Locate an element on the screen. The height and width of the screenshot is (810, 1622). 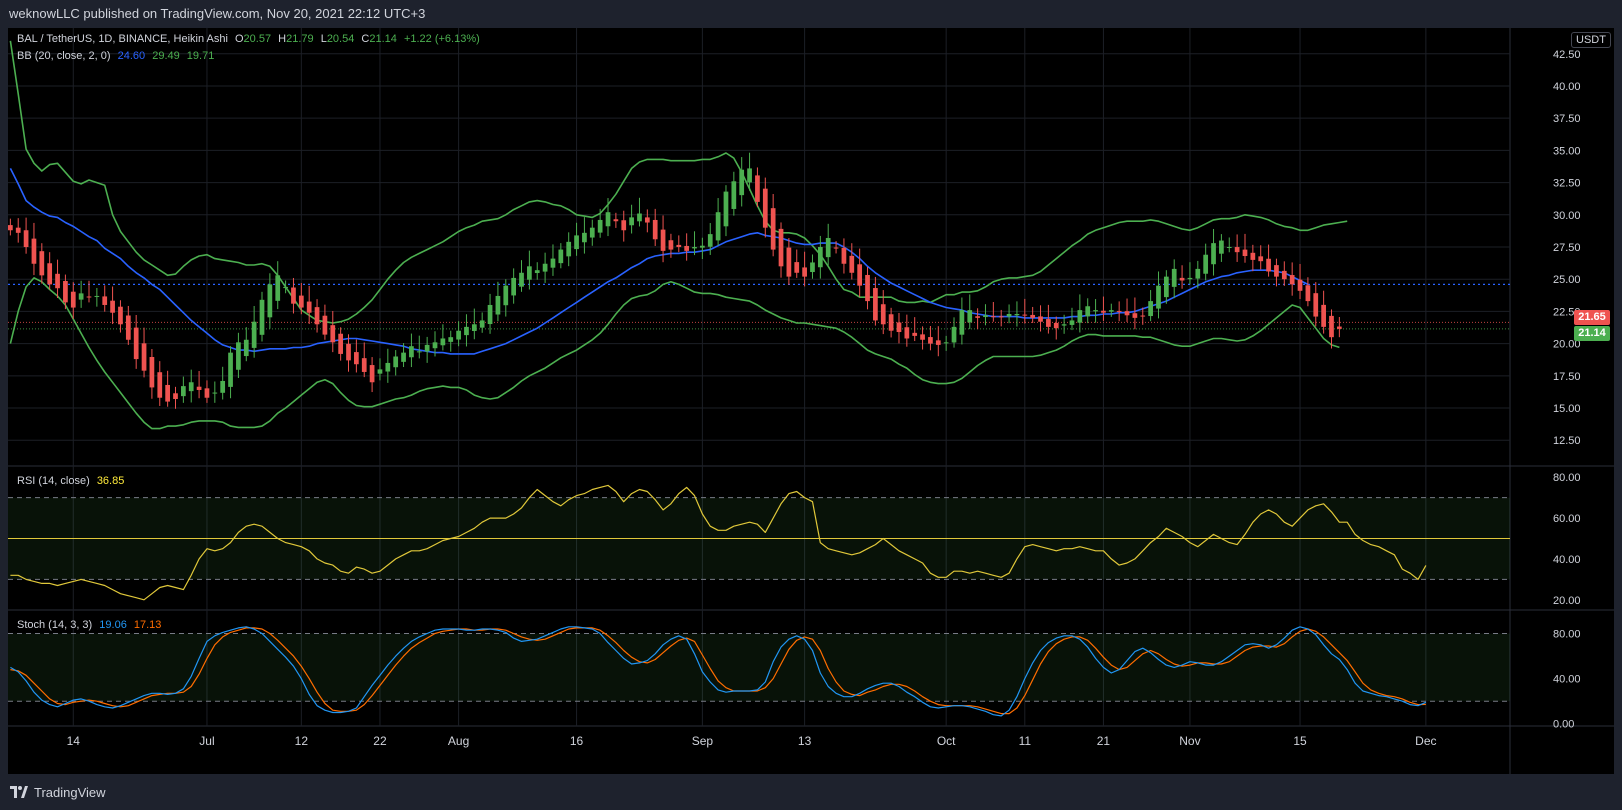
x-tick-label: Sep is located at coordinates (703, 741).